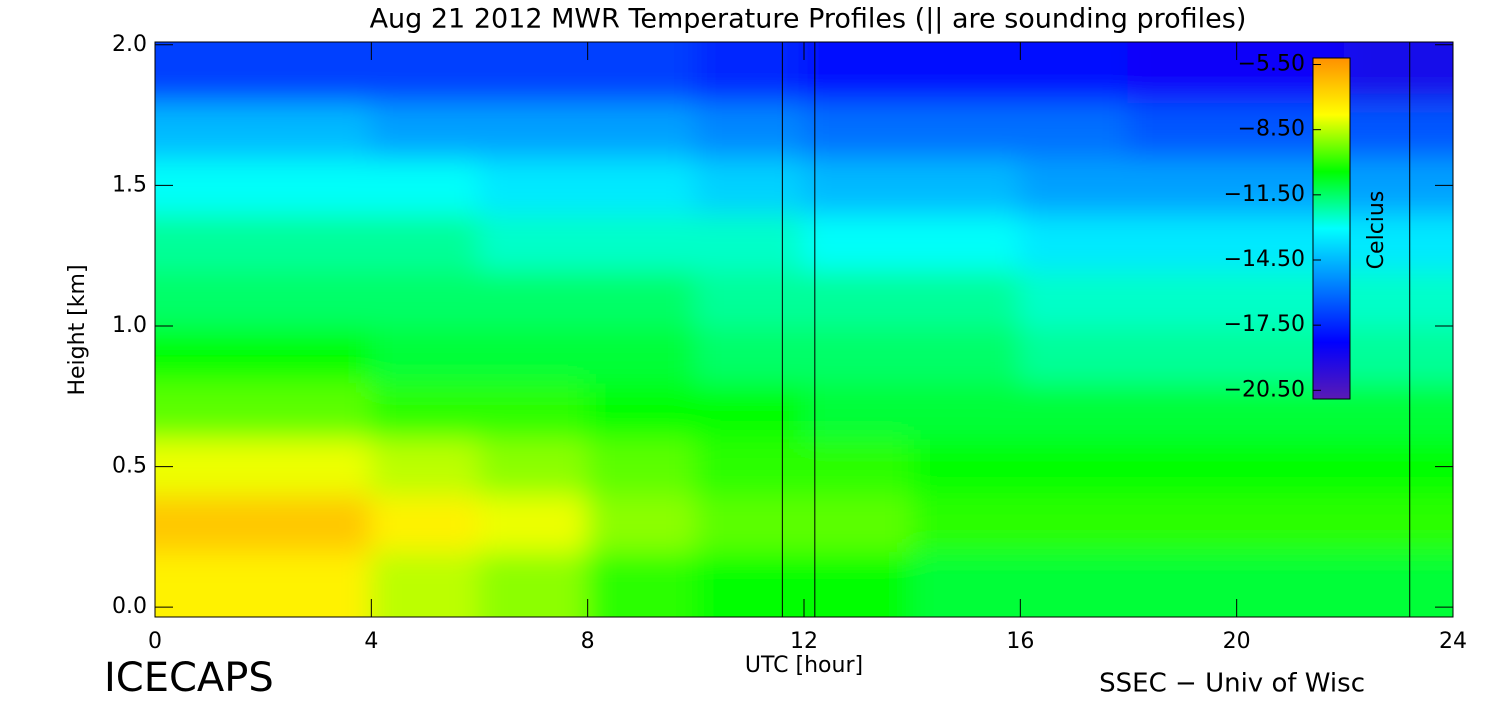  I want to click on colorbar-tick-label: −8.50, so click(1271, 129).